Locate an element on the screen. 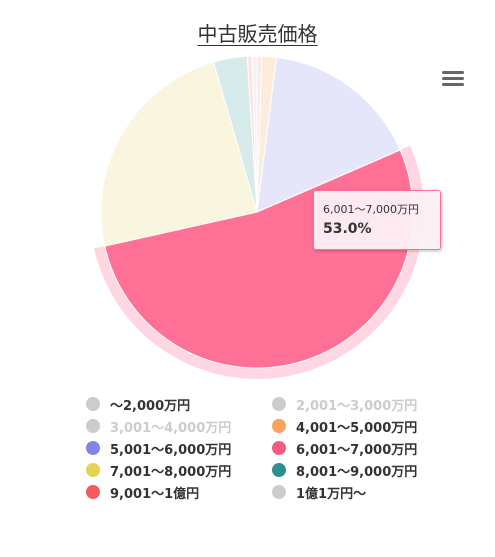 Image resolution: width=495 pixels, height=557 pixels. tooltip-label: 6,001～7,000万円 is located at coordinates (371, 209).